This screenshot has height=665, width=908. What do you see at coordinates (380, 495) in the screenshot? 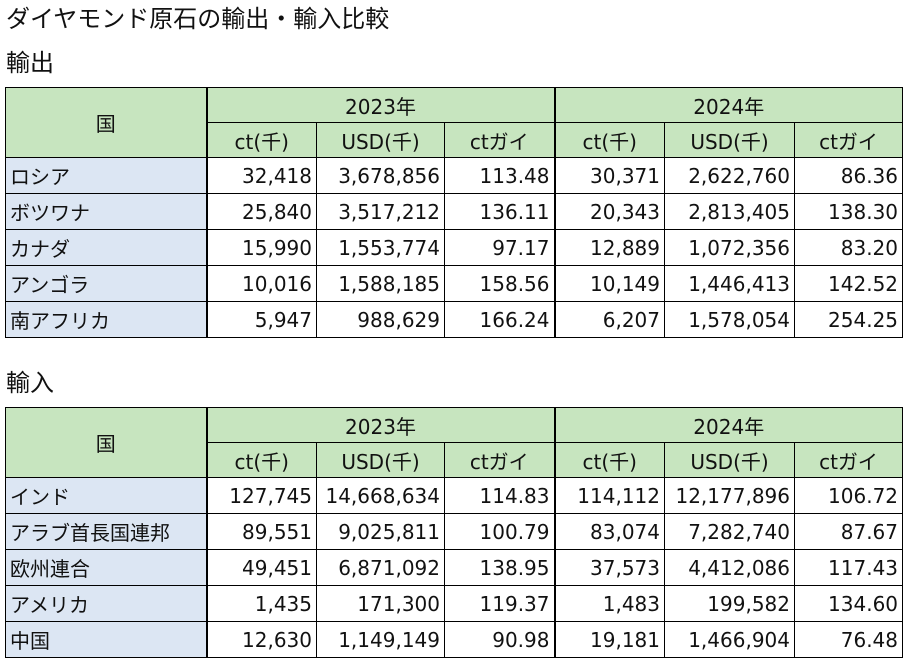
I see `usd-2023-cell: 14,668,634` at bounding box center [380, 495].